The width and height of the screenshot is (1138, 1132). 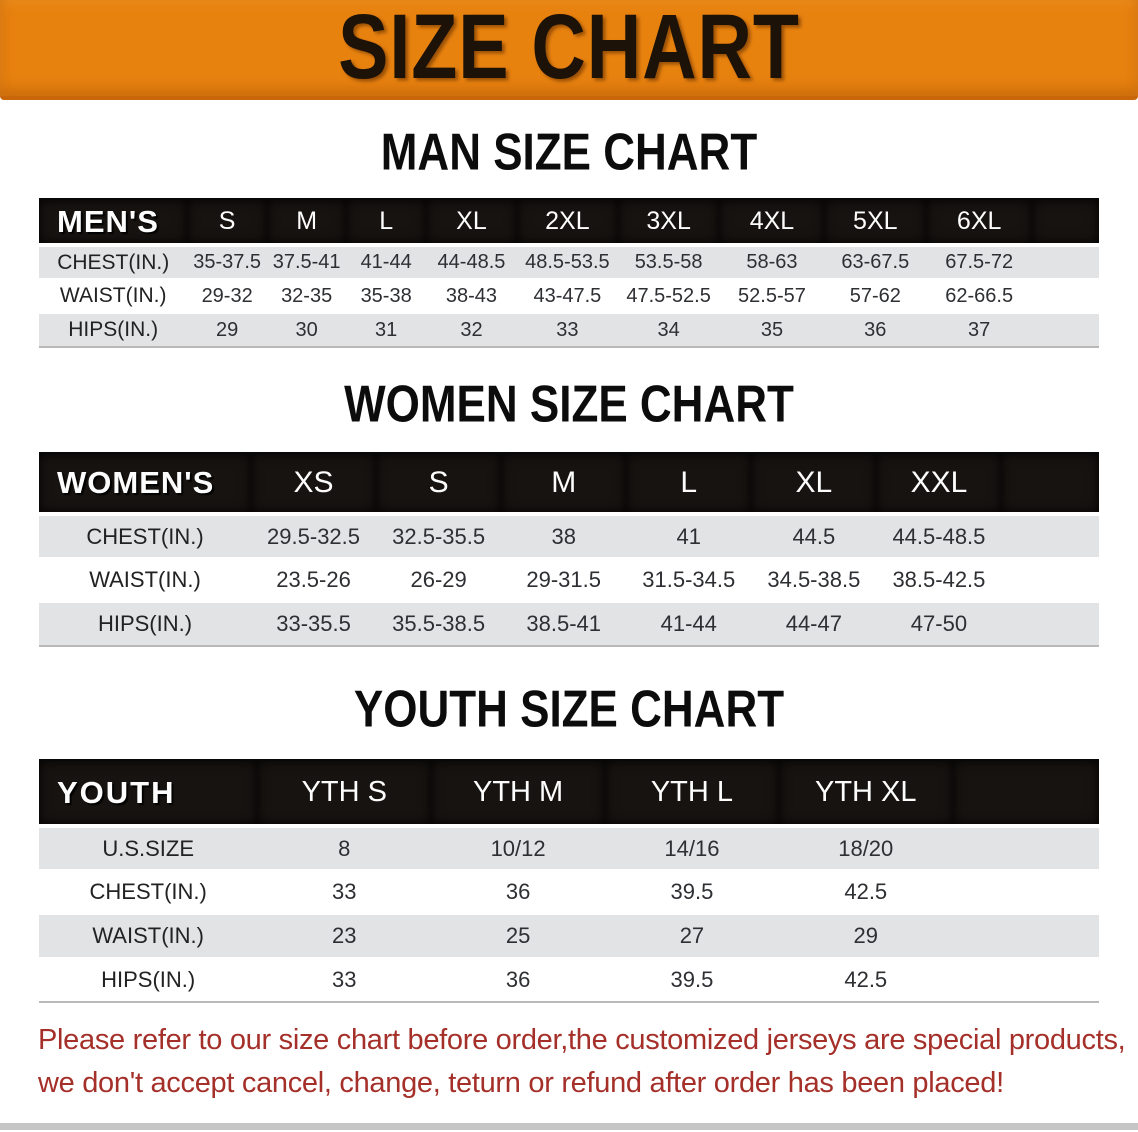 I want to click on table-row: HIPS(IN.) 33 36 39.5 42.5, so click(x=569, y=979).